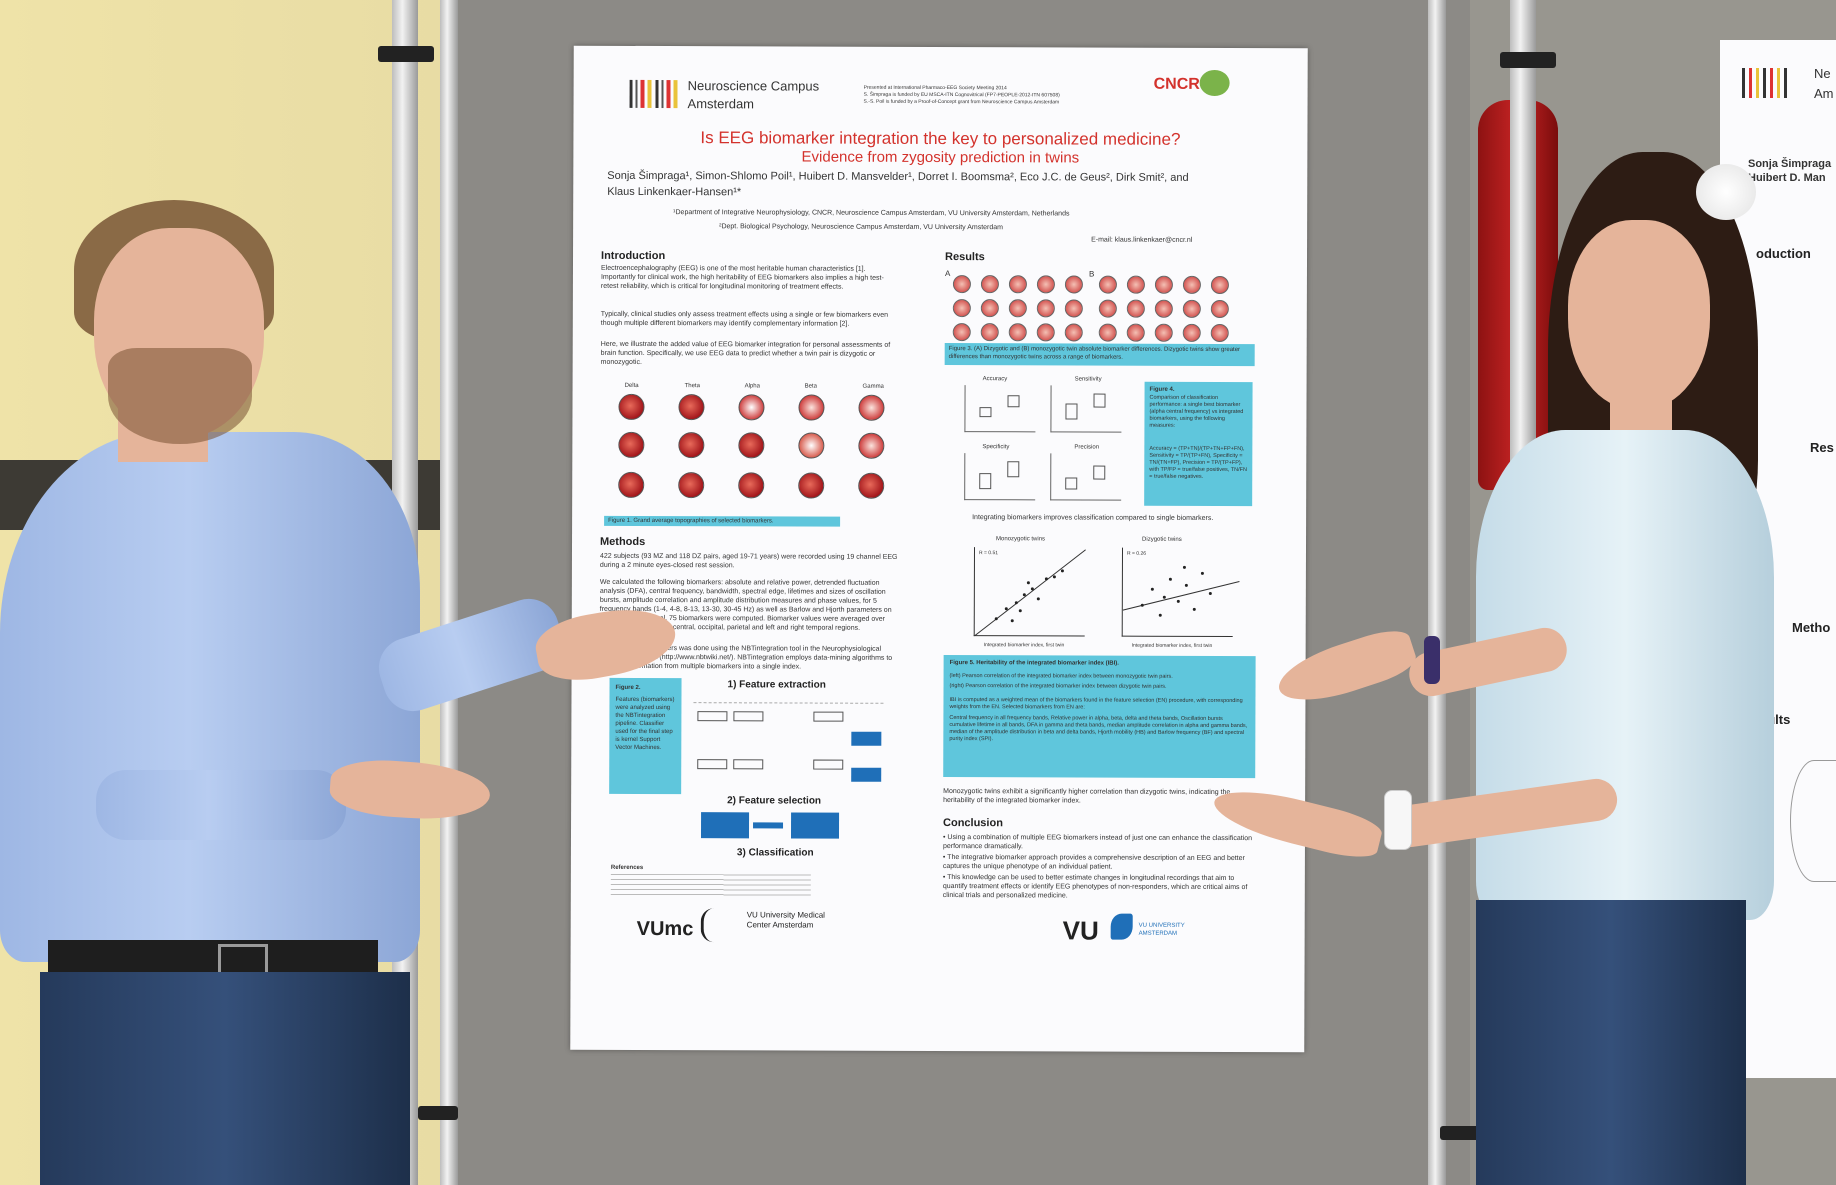  What do you see at coordinates (1432, 660) in the screenshot?
I see `bracelet` at bounding box center [1432, 660].